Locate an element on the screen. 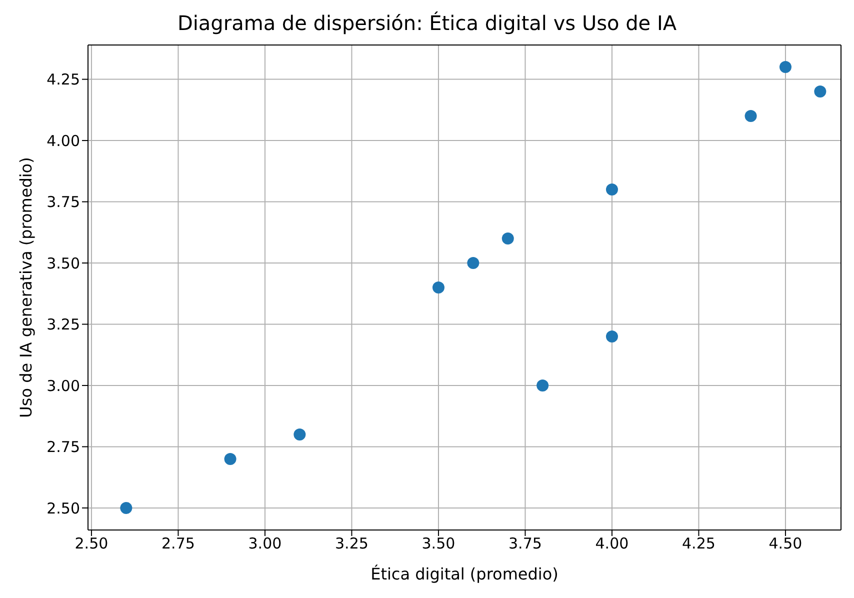  y-tick-label: 3.75 is located at coordinates (63, 202).